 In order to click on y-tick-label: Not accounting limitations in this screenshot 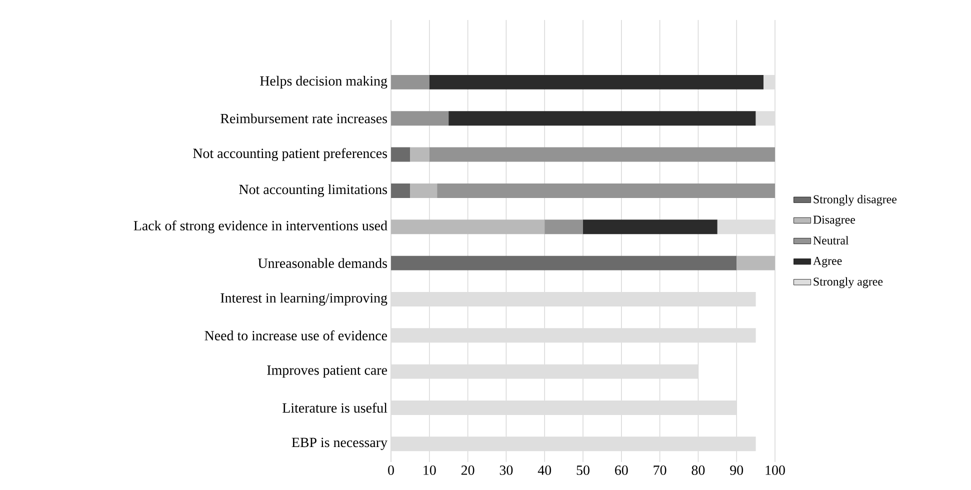, I will do `click(313, 191)`.